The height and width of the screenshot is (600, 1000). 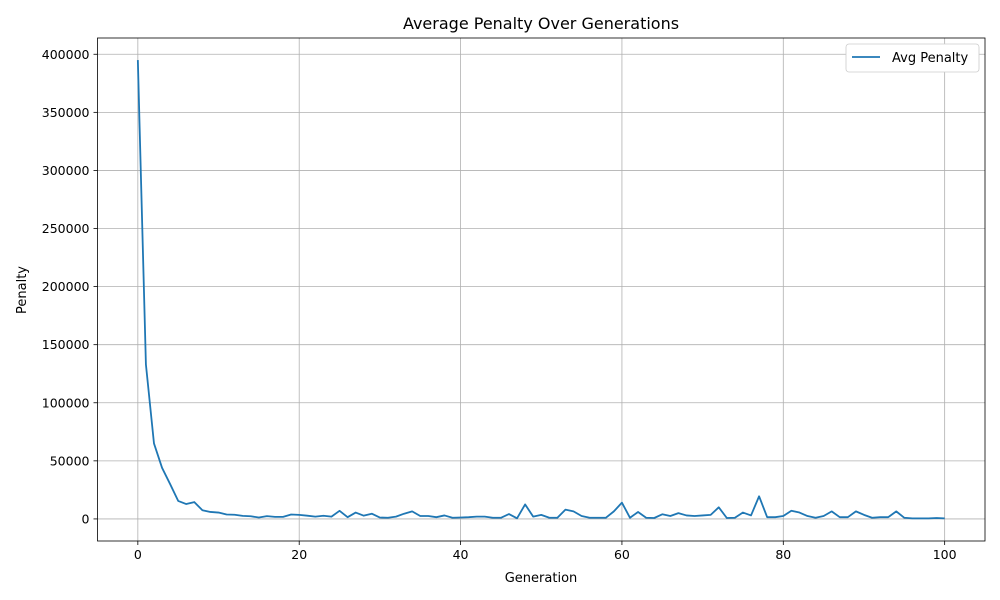 I want to click on y-axis-label: Penalty, so click(x=22, y=290).